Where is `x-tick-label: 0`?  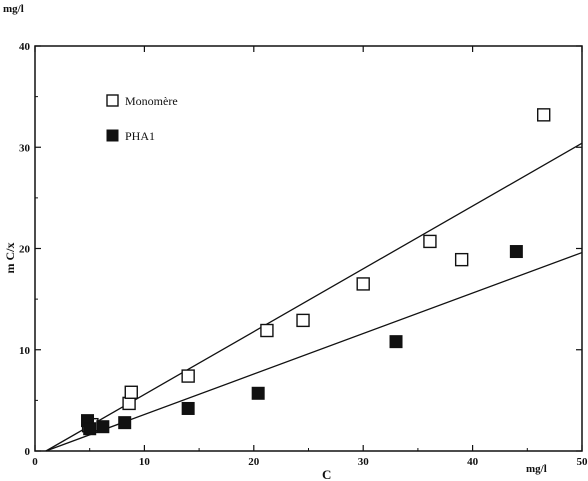 x-tick-label: 0 is located at coordinates (35, 462).